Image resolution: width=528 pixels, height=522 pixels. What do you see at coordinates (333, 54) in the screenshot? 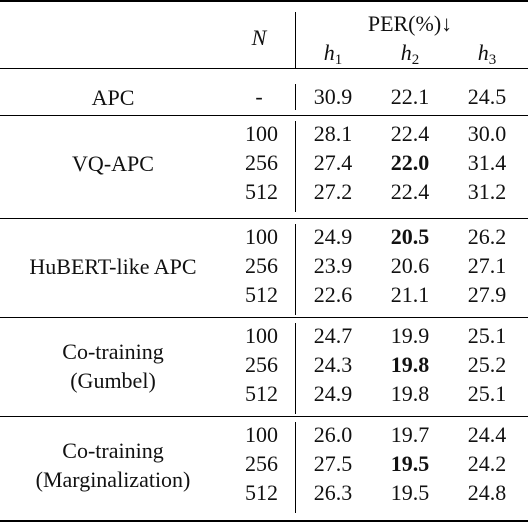
I see `header-h1: h1` at bounding box center [333, 54].